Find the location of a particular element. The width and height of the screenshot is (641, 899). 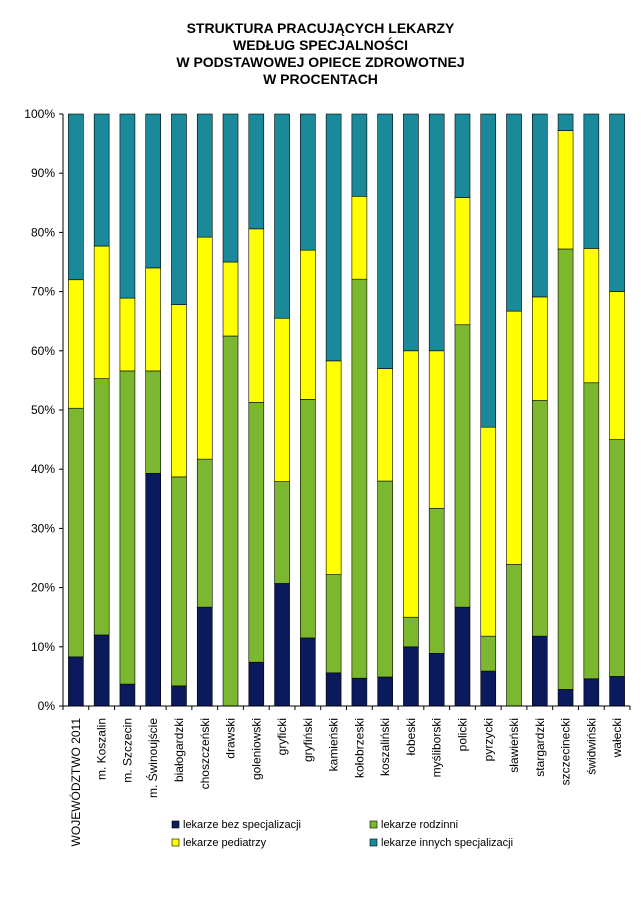

y-tick-label: 20% is located at coordinates (43, 588).